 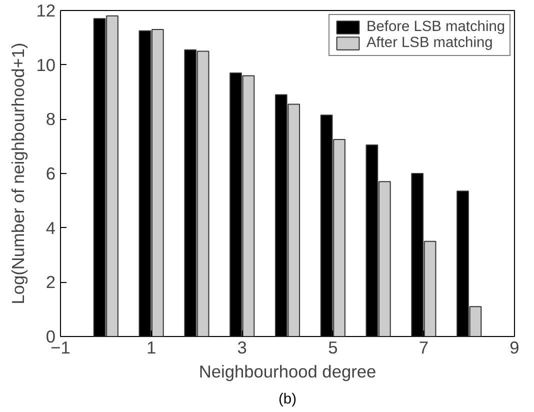 I want to click on y-axis-title: Log(Number of neighbourhood+1), so click(x=18, y=173).